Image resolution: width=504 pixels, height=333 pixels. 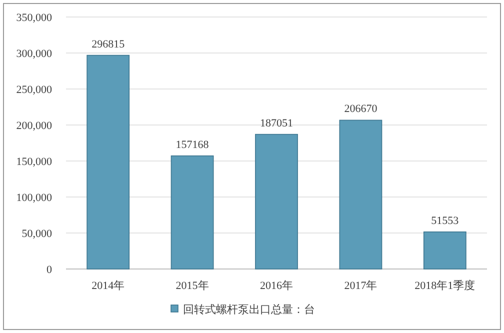 What do you see at coordinates (34, 126) in the screenshot?
I see `y-tick-label: 200,000` at bounding box center [34, 126].